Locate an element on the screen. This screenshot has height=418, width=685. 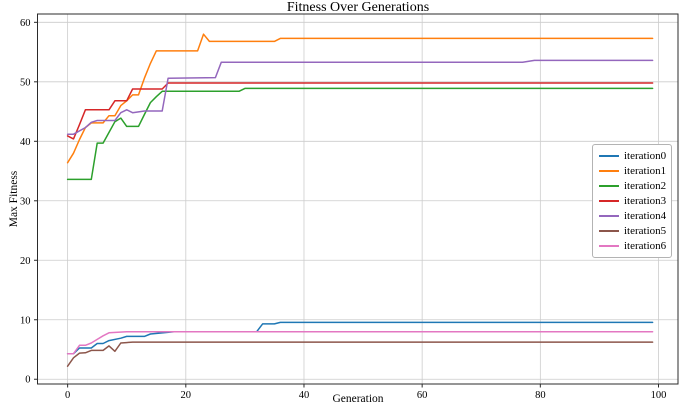
y-tick-label: 60 is located at coordinates (25, 23).